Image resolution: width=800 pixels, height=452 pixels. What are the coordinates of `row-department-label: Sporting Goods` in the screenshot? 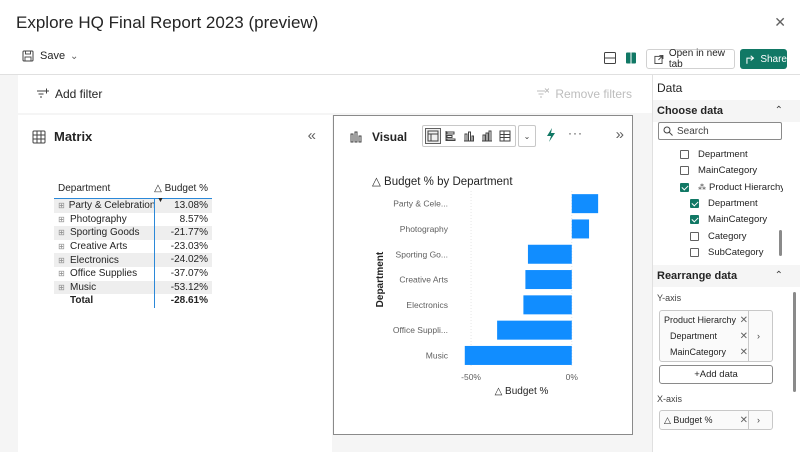 It's located at (105, 233).